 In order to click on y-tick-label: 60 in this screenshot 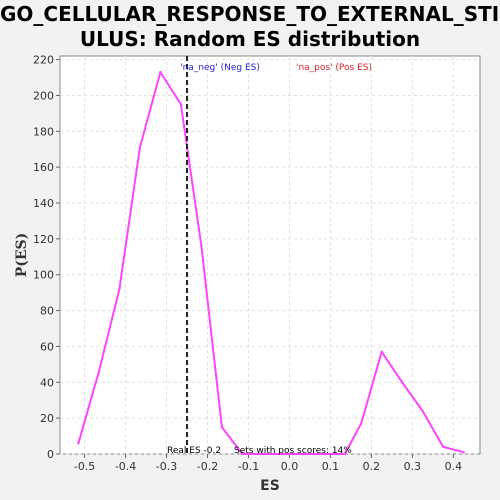, I will do `click(47, 346)`.